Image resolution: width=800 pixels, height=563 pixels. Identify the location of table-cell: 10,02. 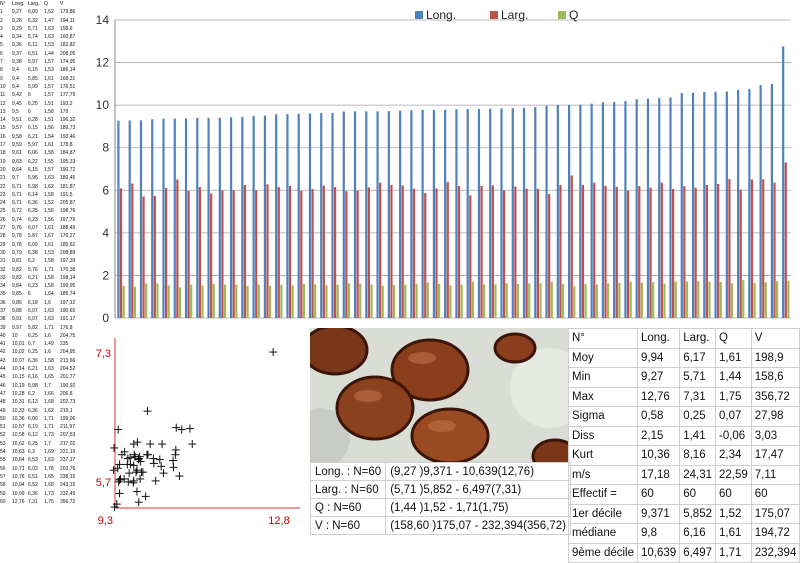
(18, 352).